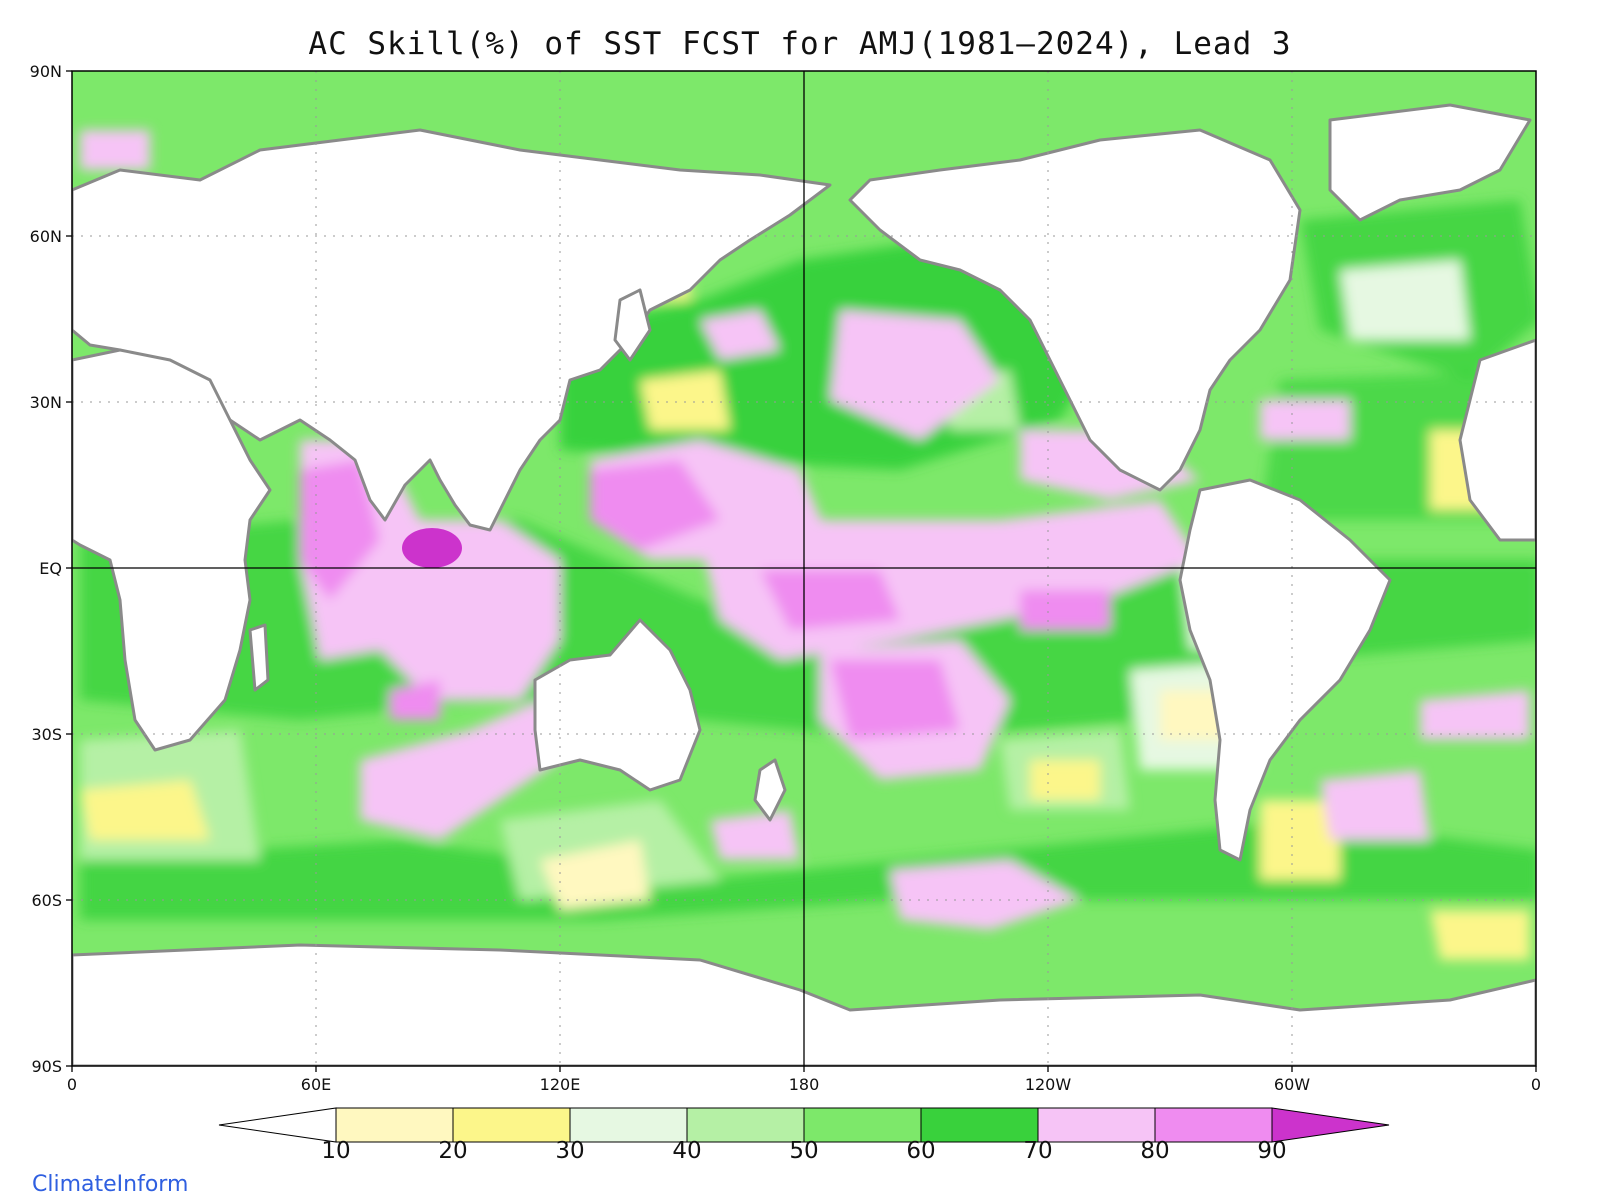 Image resolution: width=1600 pixels, height=1200 pixels. Describe the element at coordinates (770, 790) in the screenshot. I see `land-new-zealand` at that location.